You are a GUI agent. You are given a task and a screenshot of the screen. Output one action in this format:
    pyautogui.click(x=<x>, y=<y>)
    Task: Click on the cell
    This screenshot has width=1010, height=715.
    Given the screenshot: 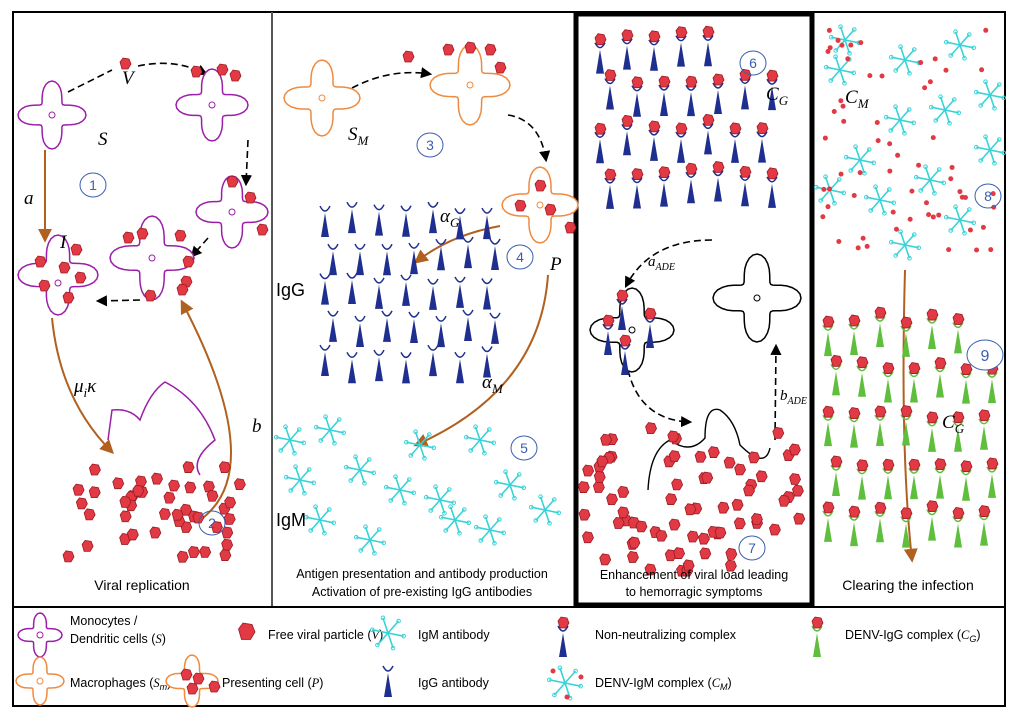 What is the action you would take?
    pyautogui.click(x=232, y=212)
    